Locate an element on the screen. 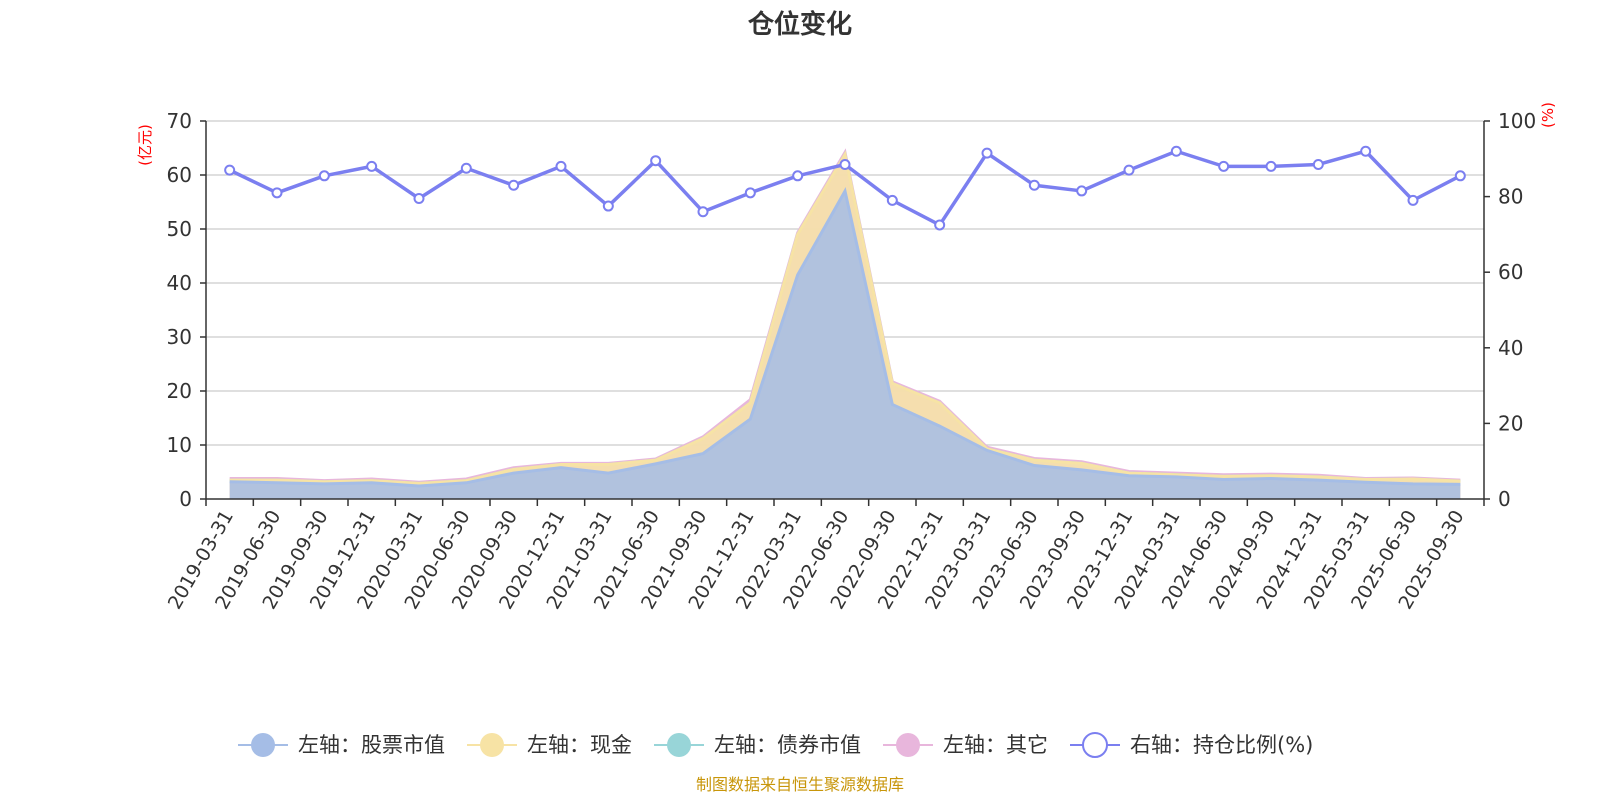 Image resolution: width=1600 pixels, height=800 pixels. right-axis-unit: (%) is located at coordinates (1548, 115).